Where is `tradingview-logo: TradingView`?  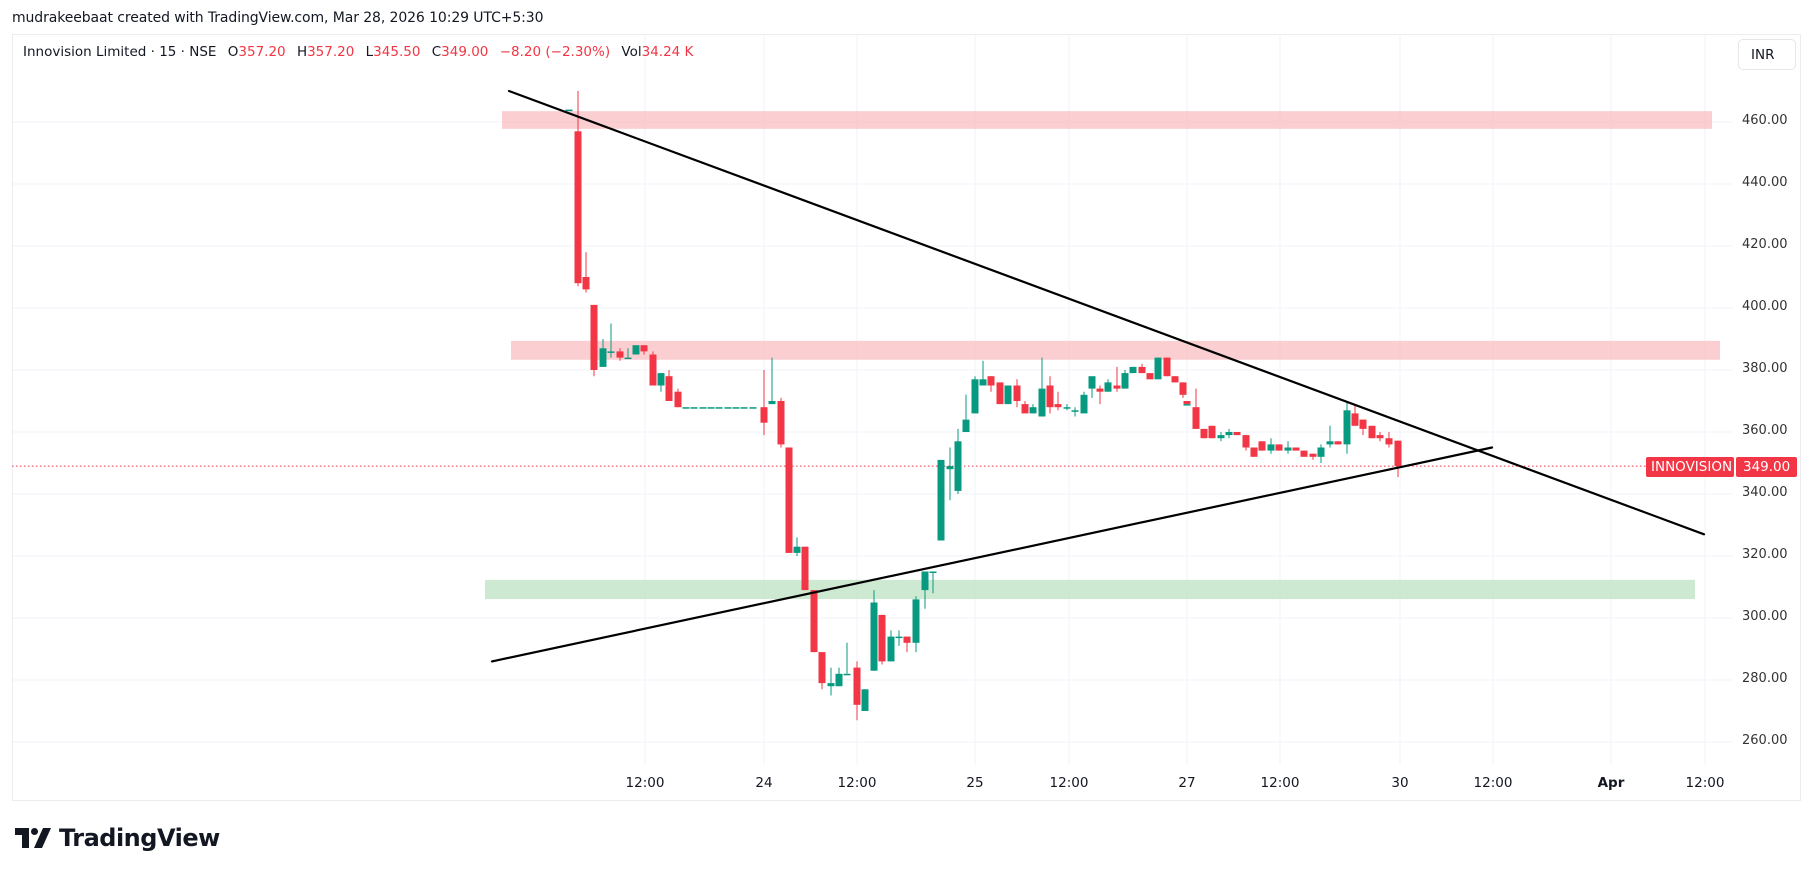 tradingview-logo: TradingView is located at coordinates (117, 838).